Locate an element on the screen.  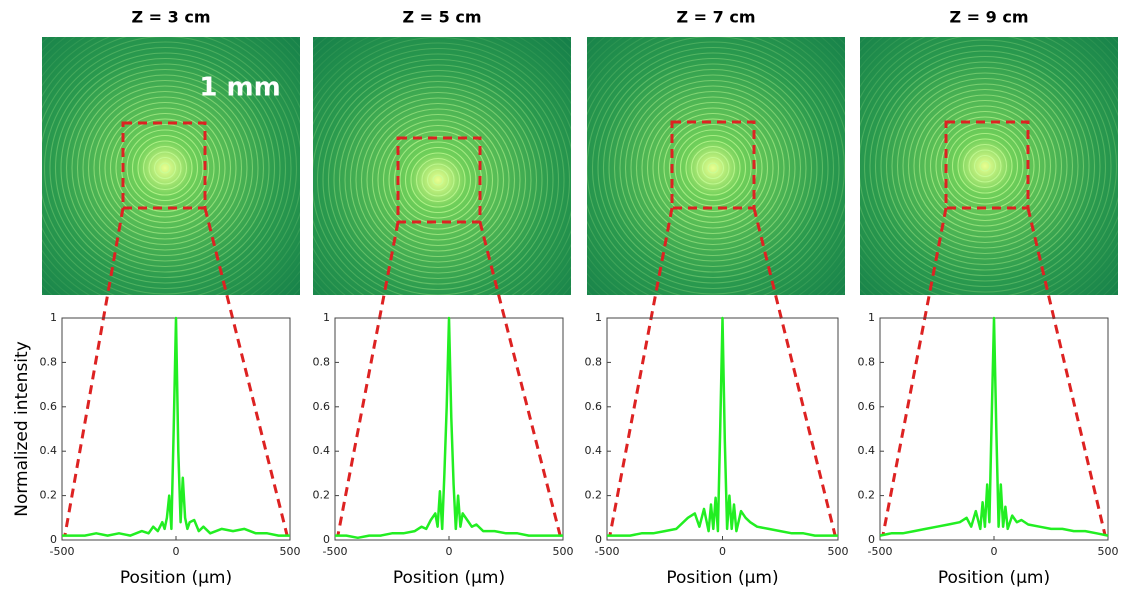
panel-title: Z = 5 cm is located at coordinates (441, 17).